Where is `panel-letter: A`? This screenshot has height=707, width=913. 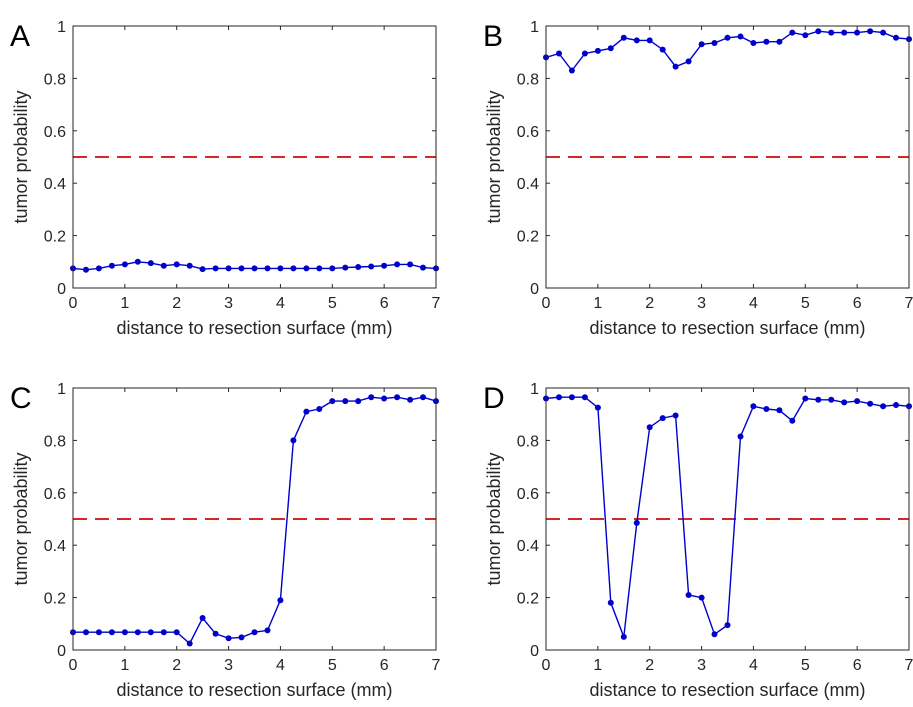 panel-letter: A is located at coordinates (20, 36).